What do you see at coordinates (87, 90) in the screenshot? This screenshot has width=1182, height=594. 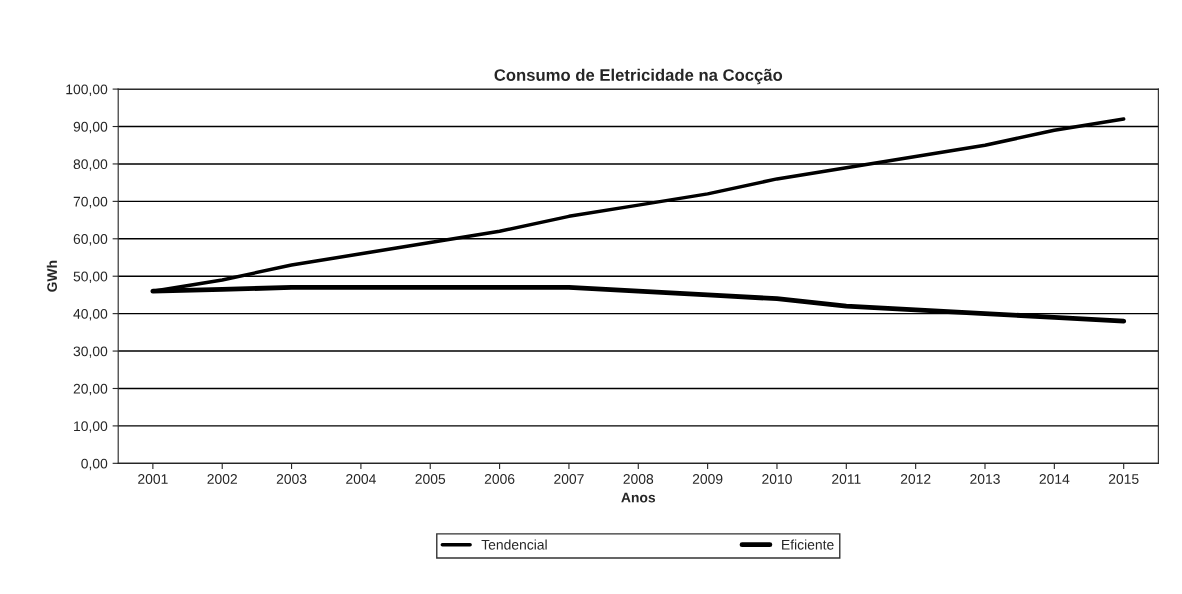 I see `y-tick-label: 100,00` at bounding box center [87, 90].